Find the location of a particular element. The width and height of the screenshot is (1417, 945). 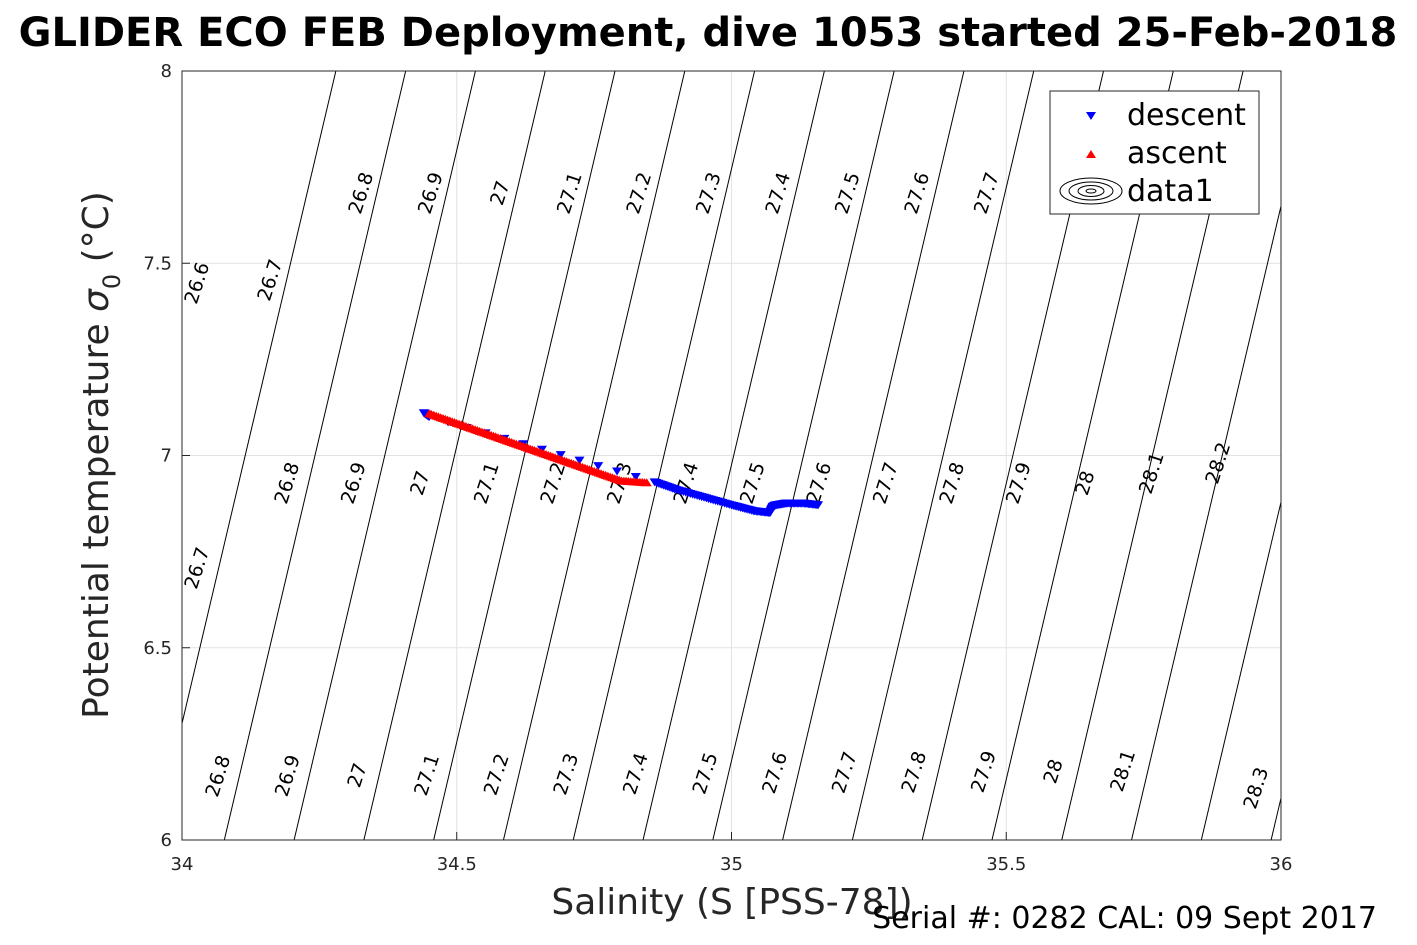

x-axis-ticks: 34 34.5 35 35.5 36 is located at coordinates (732, 853).